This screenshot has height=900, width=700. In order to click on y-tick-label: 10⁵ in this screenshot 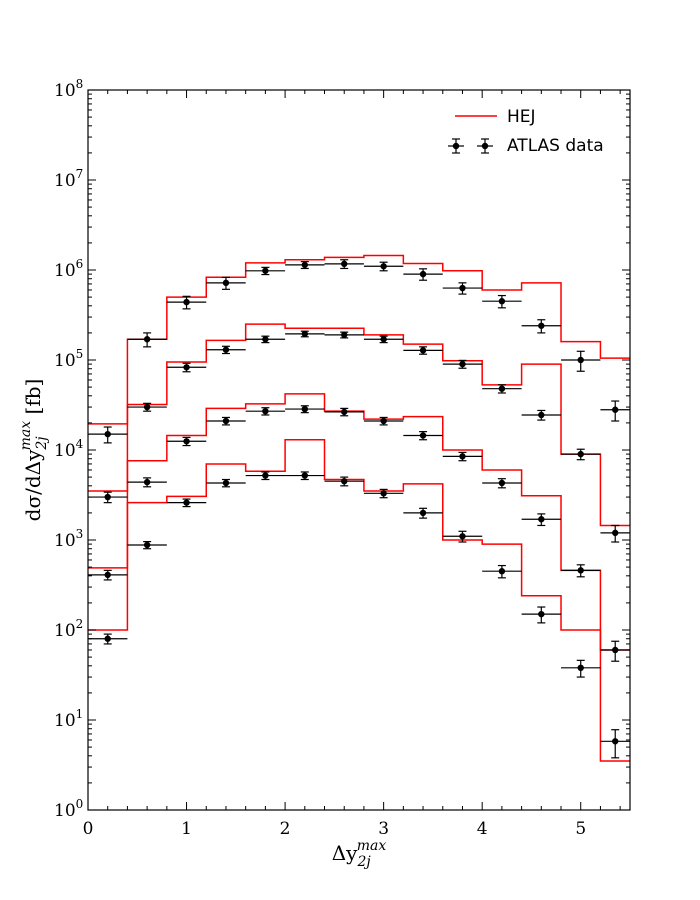, I will do `click(68, 359)`.